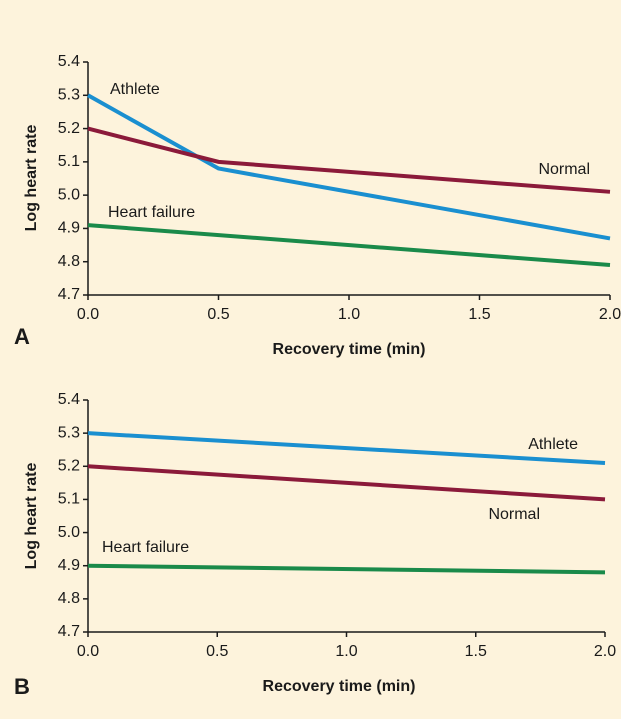  Describe the element at coordinates (22, 336) in the screenshot. I see `panel-letter: A` at that location.